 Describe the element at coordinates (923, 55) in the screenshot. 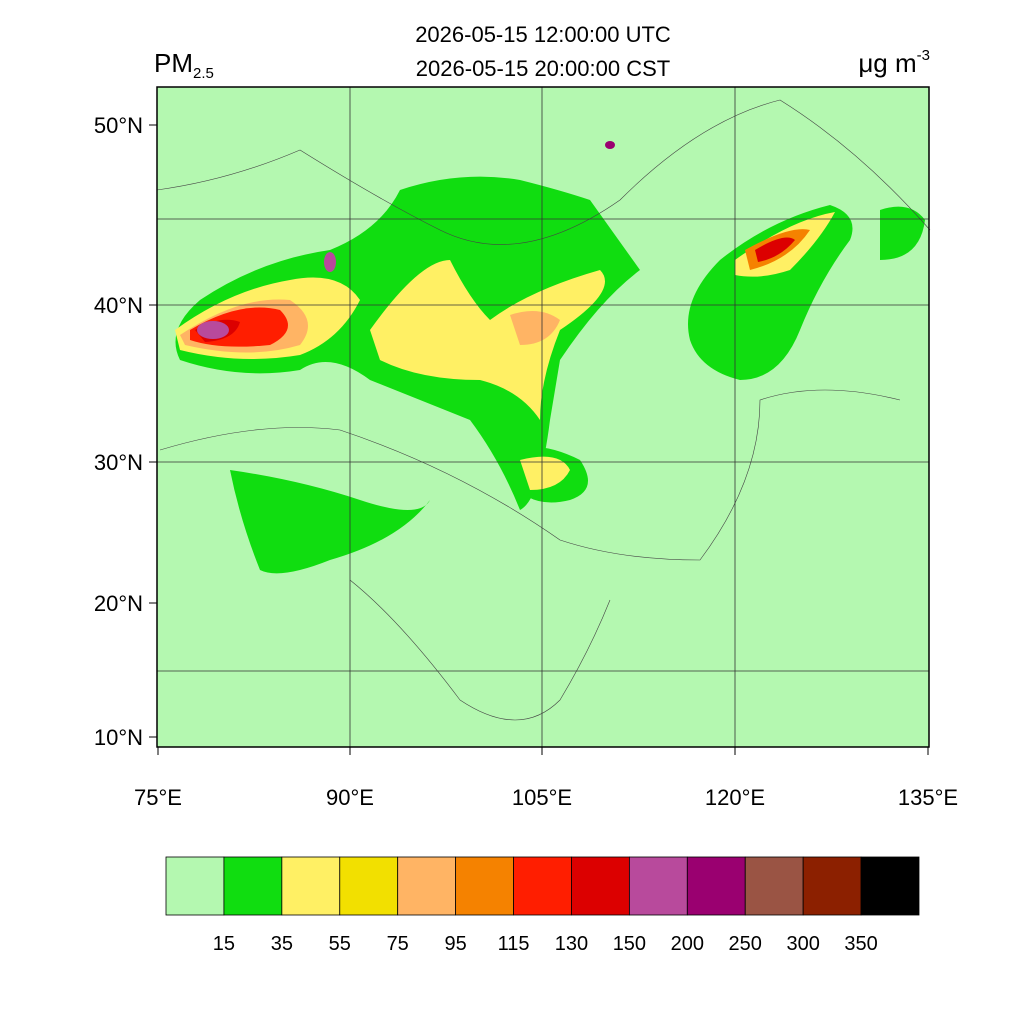

I see `unit-superscript: -3` at that location.